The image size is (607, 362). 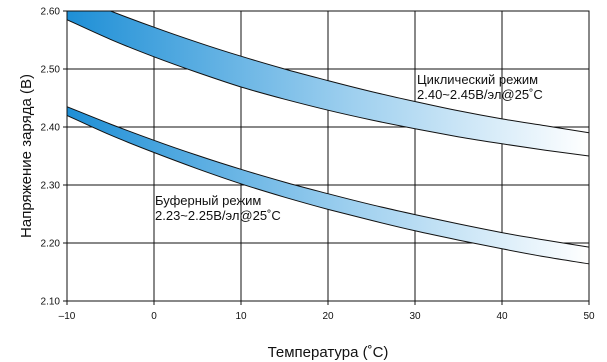 What do you see at coordinates (480, 94) in the screenshot?
I see `series-annotation: 2.40~2.45В/эл@25˚C` at bounding box center [480, 94].